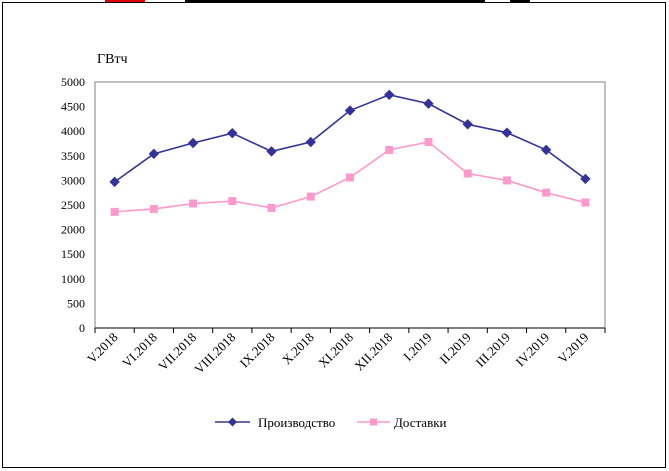 The width and height of the screenshot is (669, 471). Describe the element at coordinates (102, 348) in the screenshot. I see `x-tick-label: V.2018` at that location.